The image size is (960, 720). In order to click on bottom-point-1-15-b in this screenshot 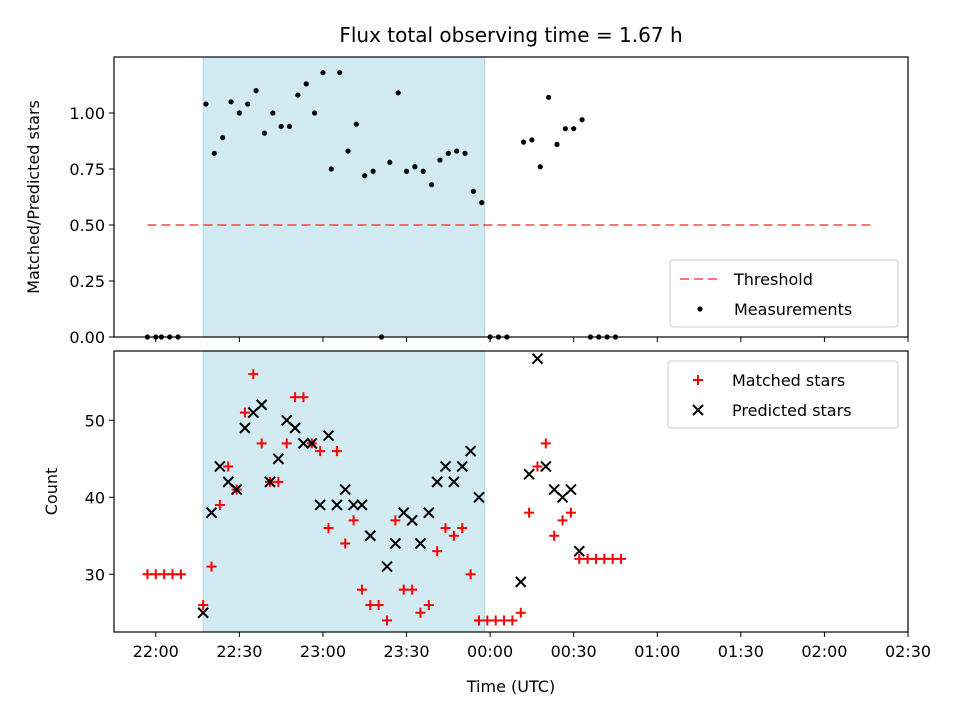, I will do `click(328, 435)`.